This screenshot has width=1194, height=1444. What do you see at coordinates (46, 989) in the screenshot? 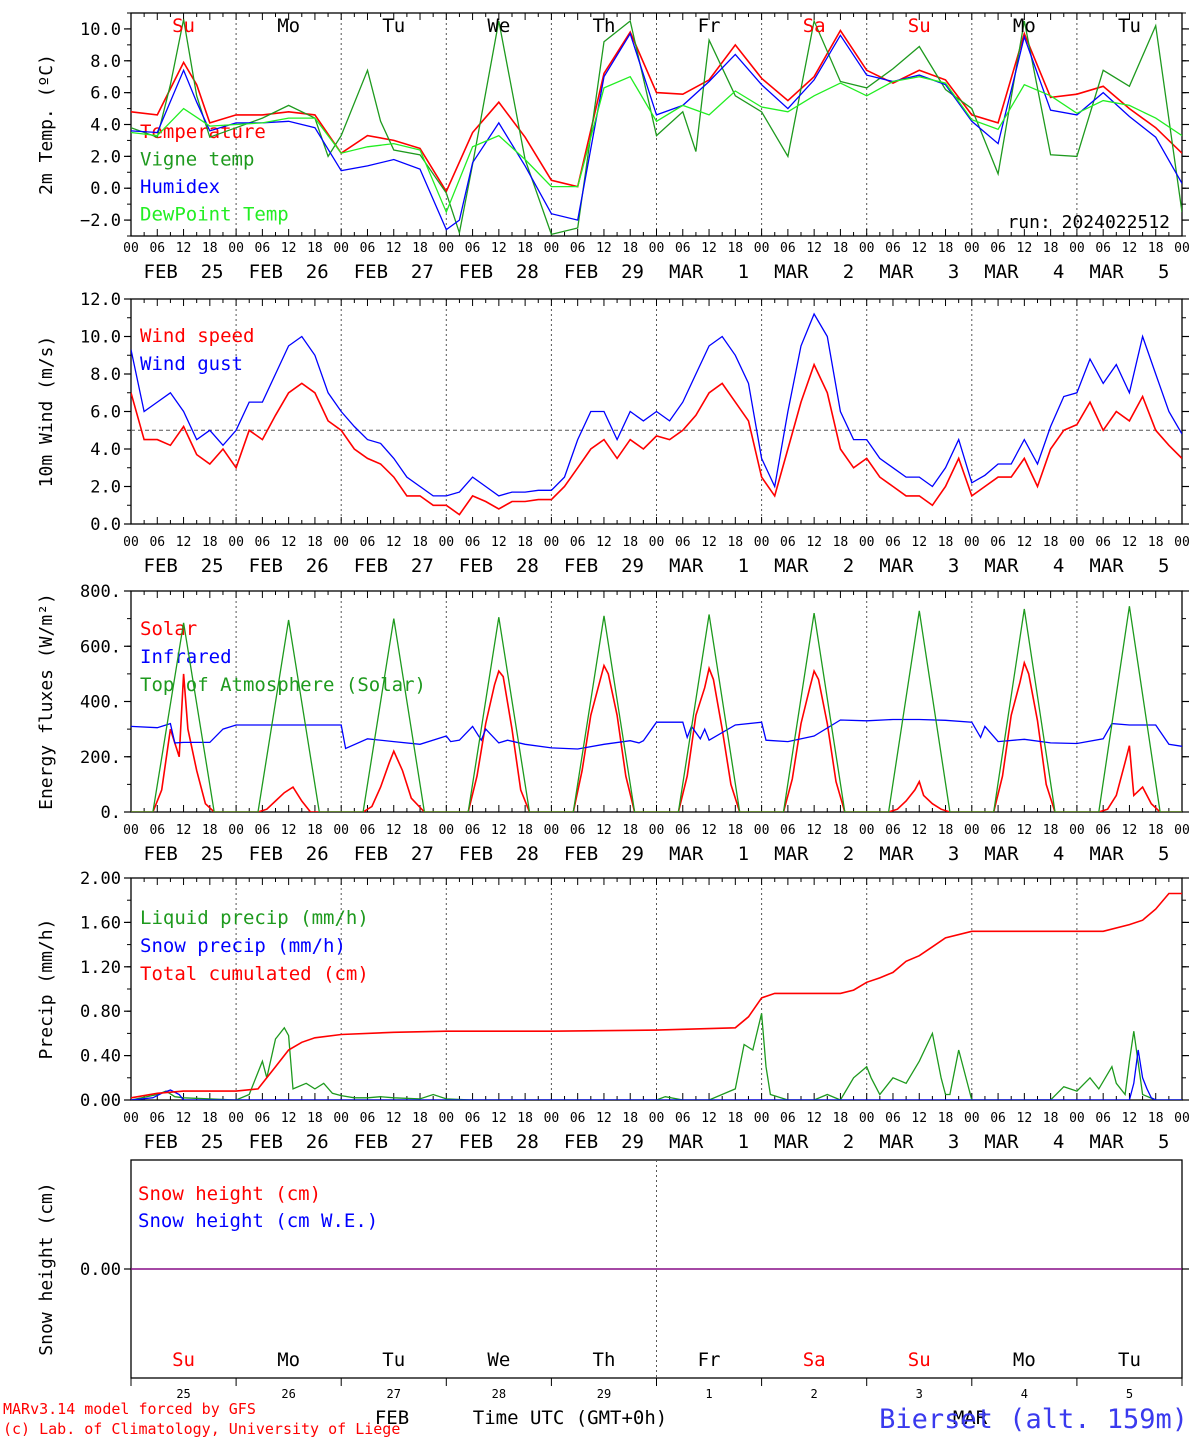
I see `y-axis-label: Precip (mm/h)` at bounding box center [46, 989].